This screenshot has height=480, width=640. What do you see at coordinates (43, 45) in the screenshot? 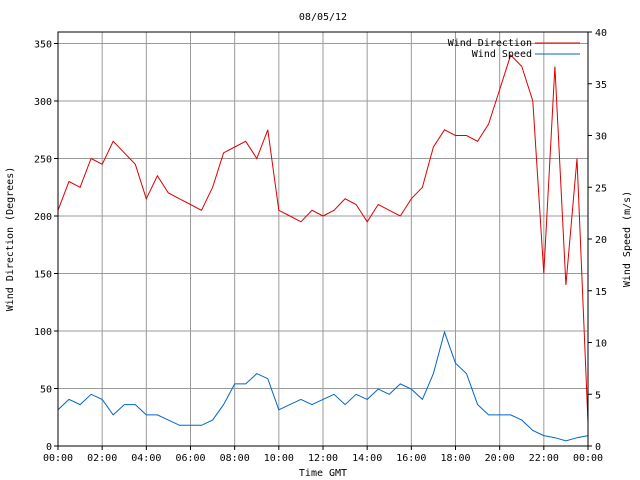
I see `y-left-tick-label: 350` at bounding box center [43, 45].